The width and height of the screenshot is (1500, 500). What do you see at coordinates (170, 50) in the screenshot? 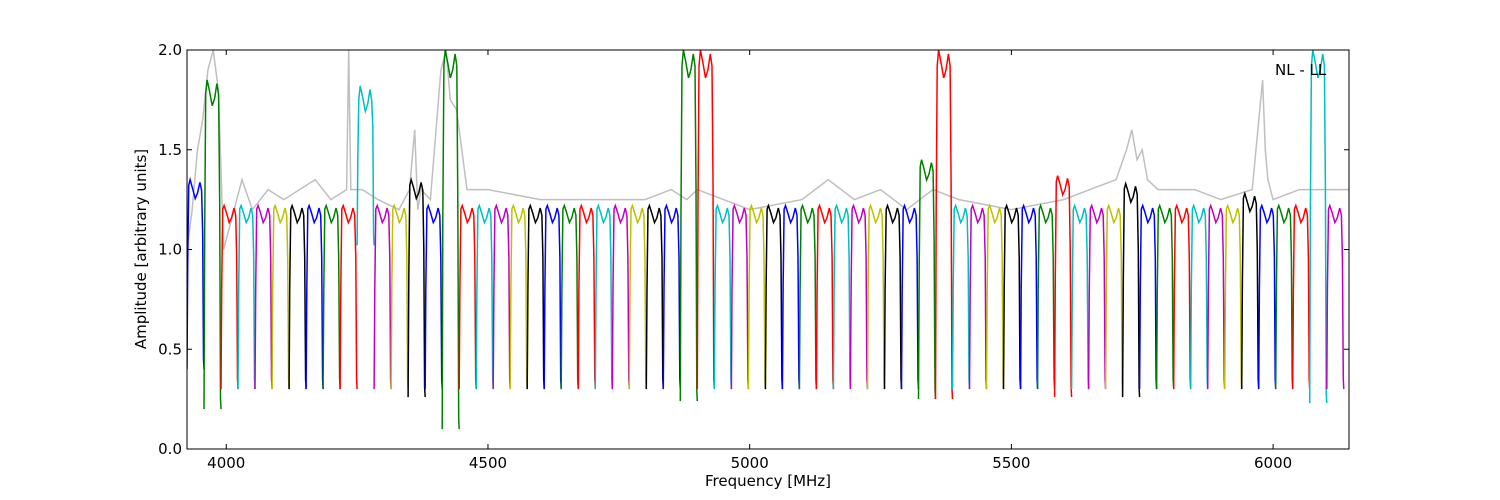
I see `y-tick-label: 2.0` at bounding box center [170, 50].